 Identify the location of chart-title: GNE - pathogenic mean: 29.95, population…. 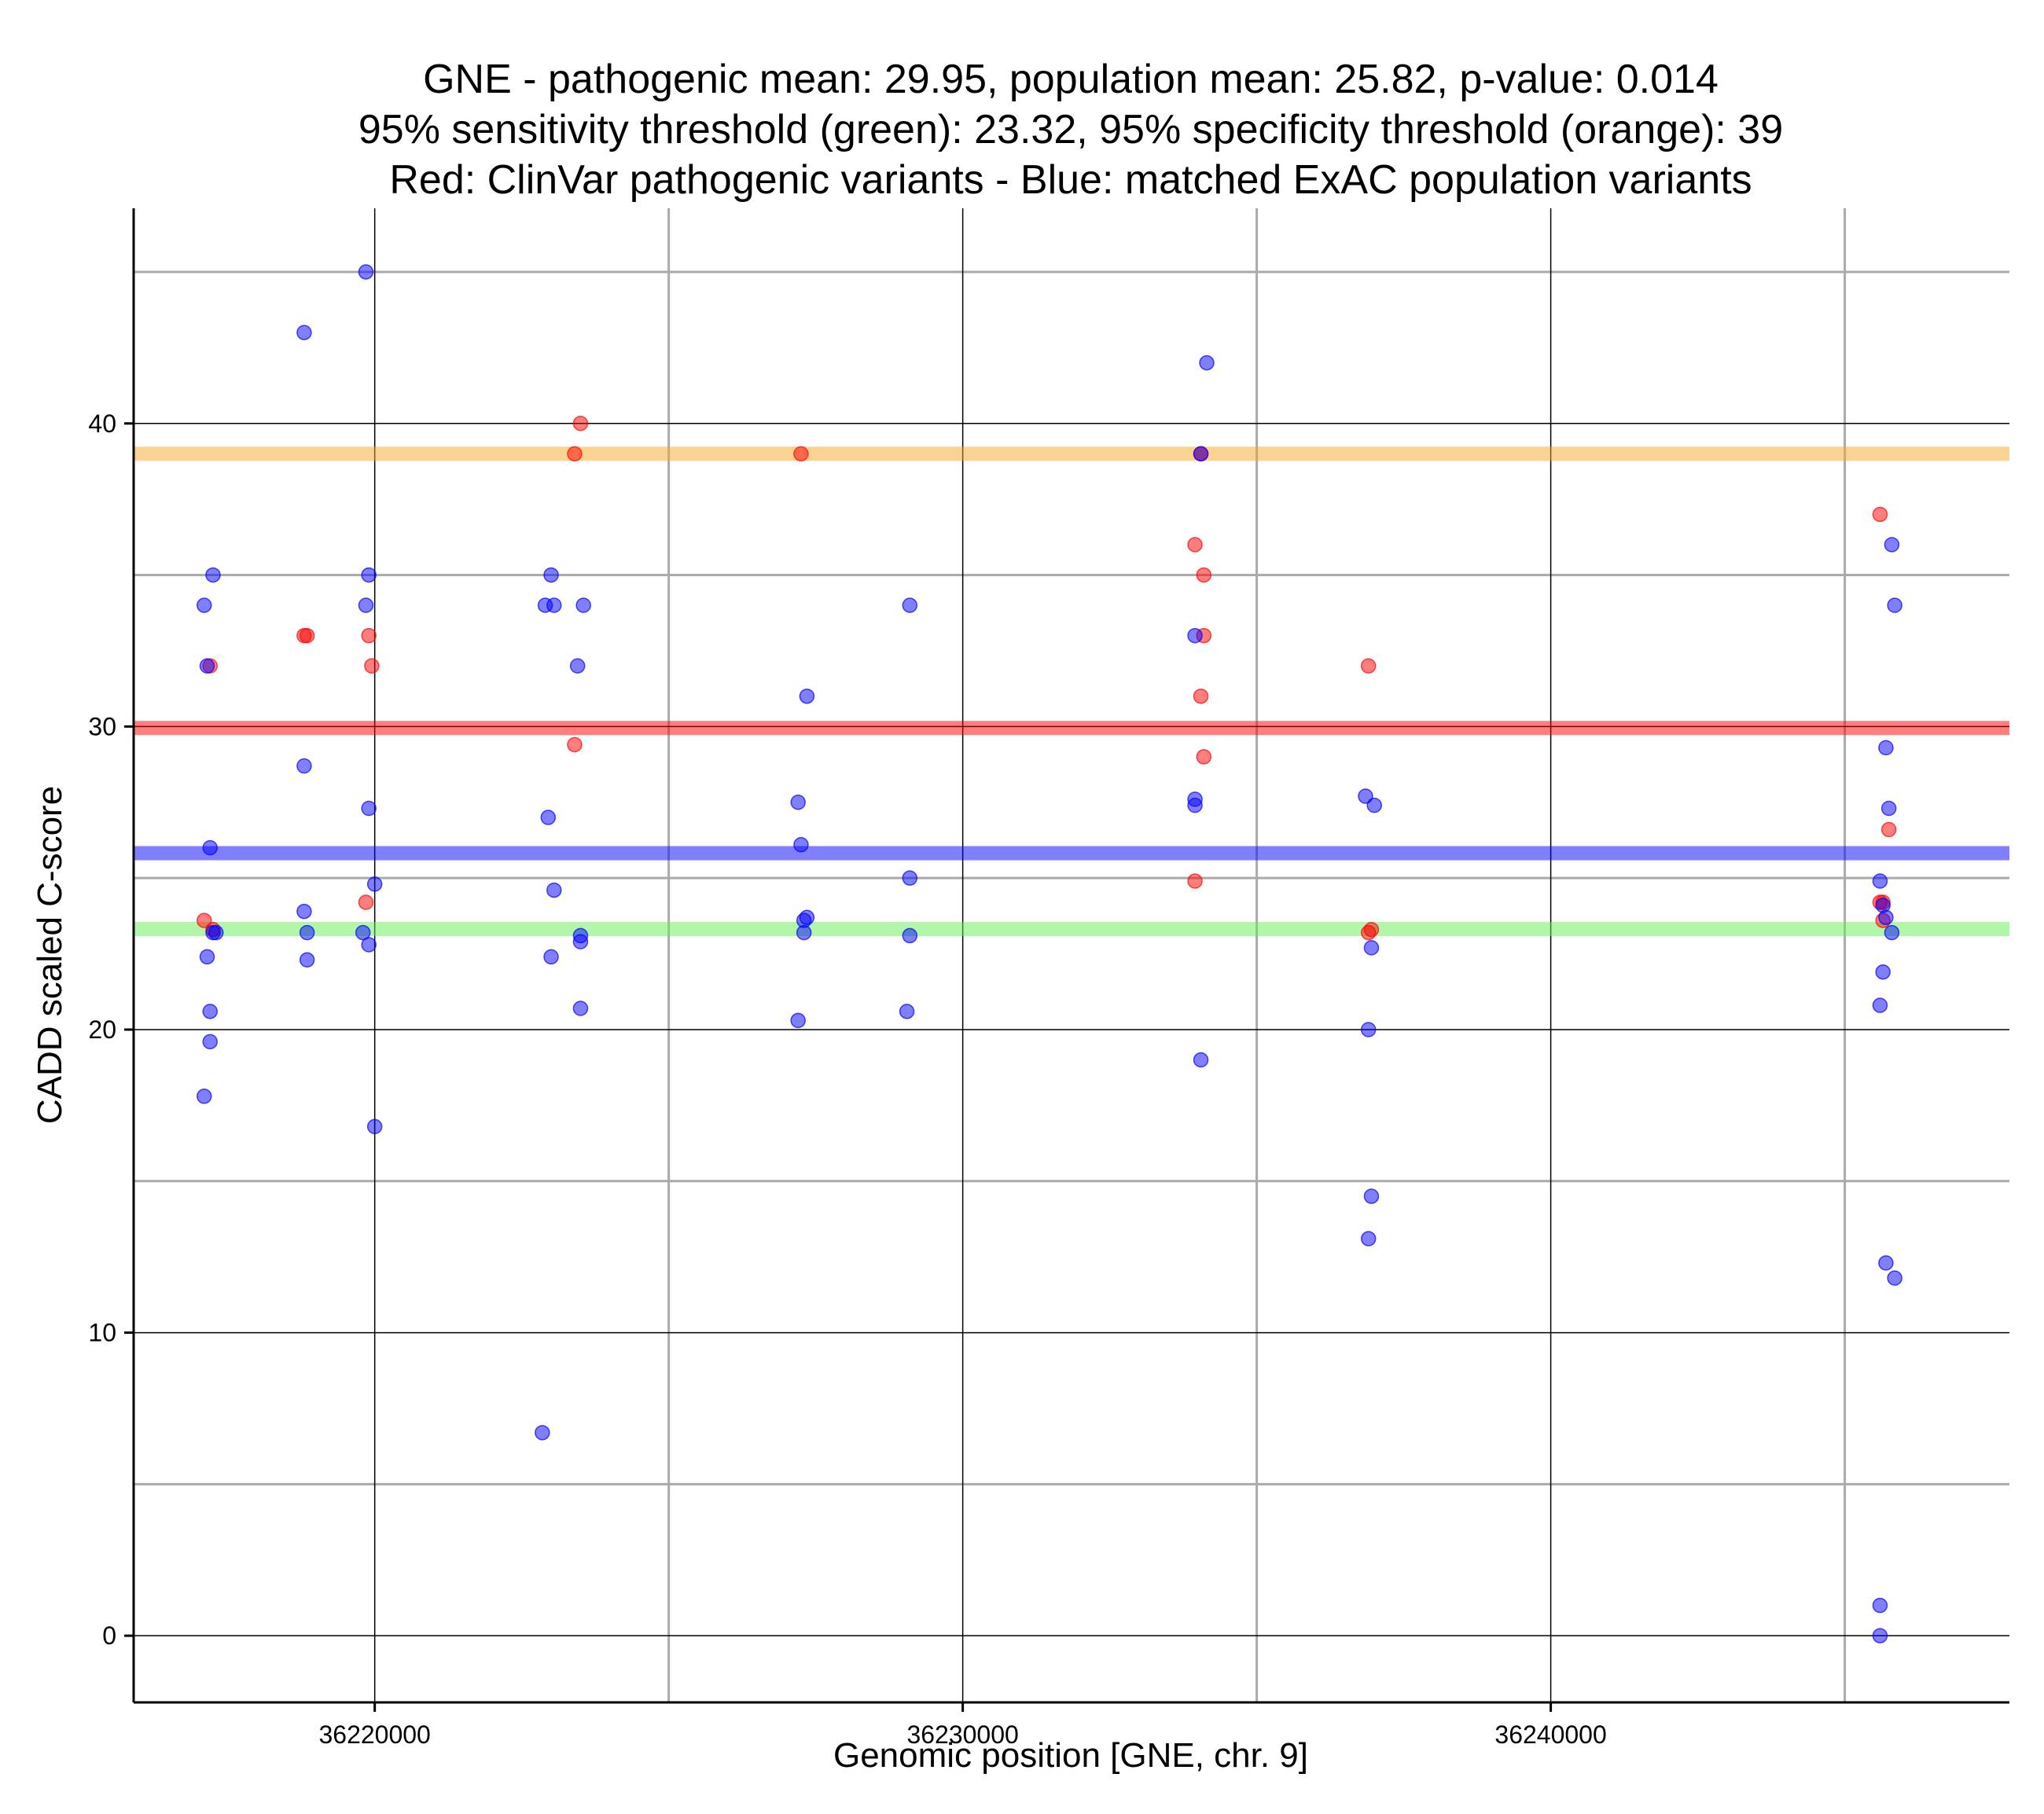
(1071, 130).